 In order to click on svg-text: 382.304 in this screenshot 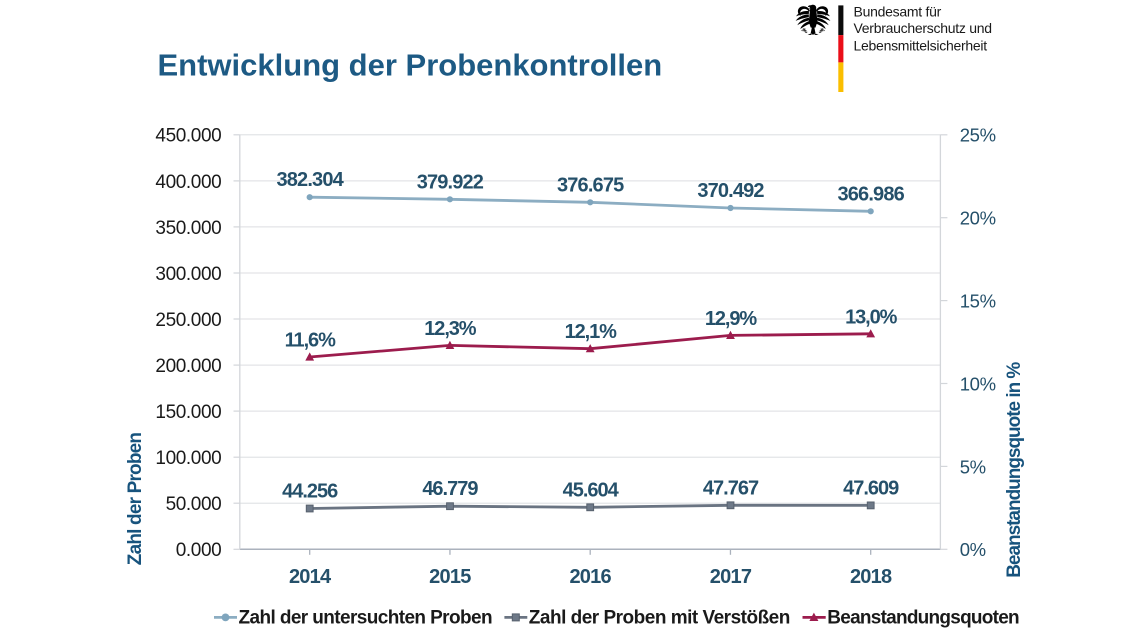, I will do `click(311, 180)`.